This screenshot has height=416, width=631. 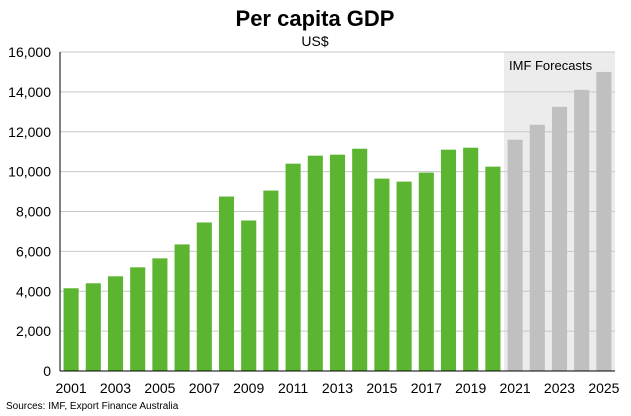 I want to click on source-note: Sources: IMF, Export Finance Australia, so click(x=92, y=406).